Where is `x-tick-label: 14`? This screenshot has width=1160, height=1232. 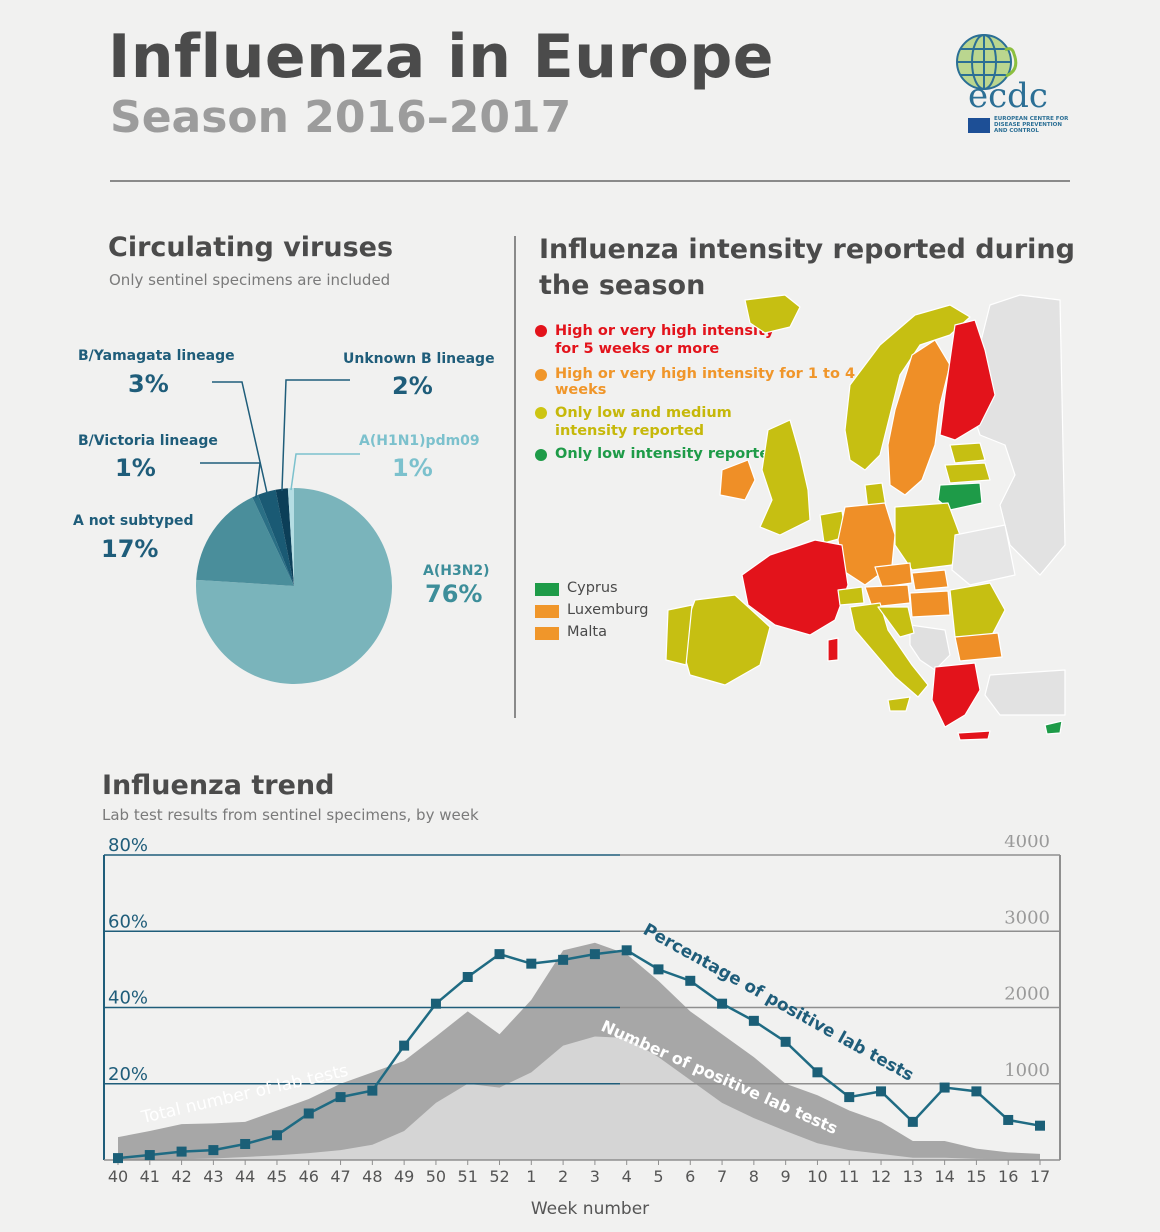 x-tick-label: 14 is located at coordinates (944, 1176).